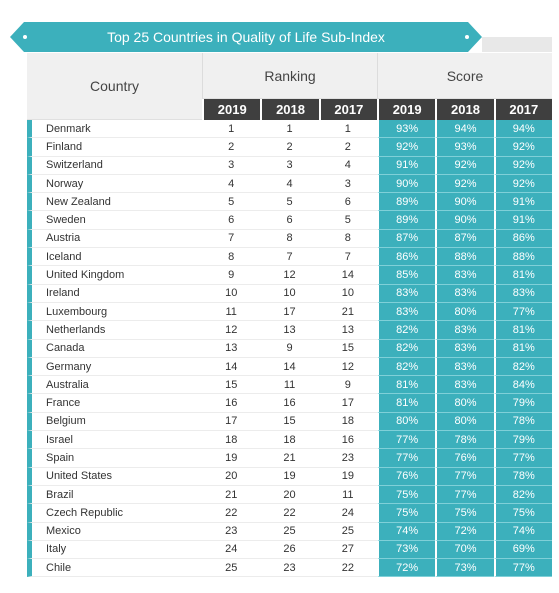  I want to click on table-row: United States 20 19 19 76% 77% 78%, so click(289, 476).